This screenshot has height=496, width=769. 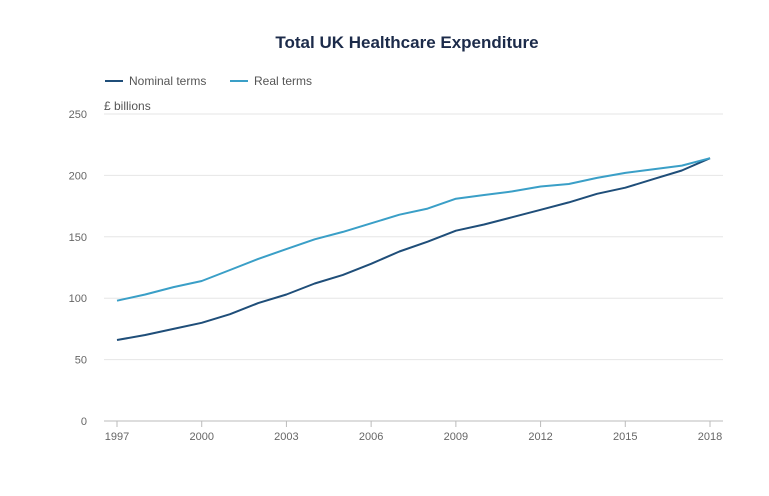 What do you see at coordinates (78, 176) in the screenshot?
I see `y-tick-label: 200` at bounding box center [78, 176].